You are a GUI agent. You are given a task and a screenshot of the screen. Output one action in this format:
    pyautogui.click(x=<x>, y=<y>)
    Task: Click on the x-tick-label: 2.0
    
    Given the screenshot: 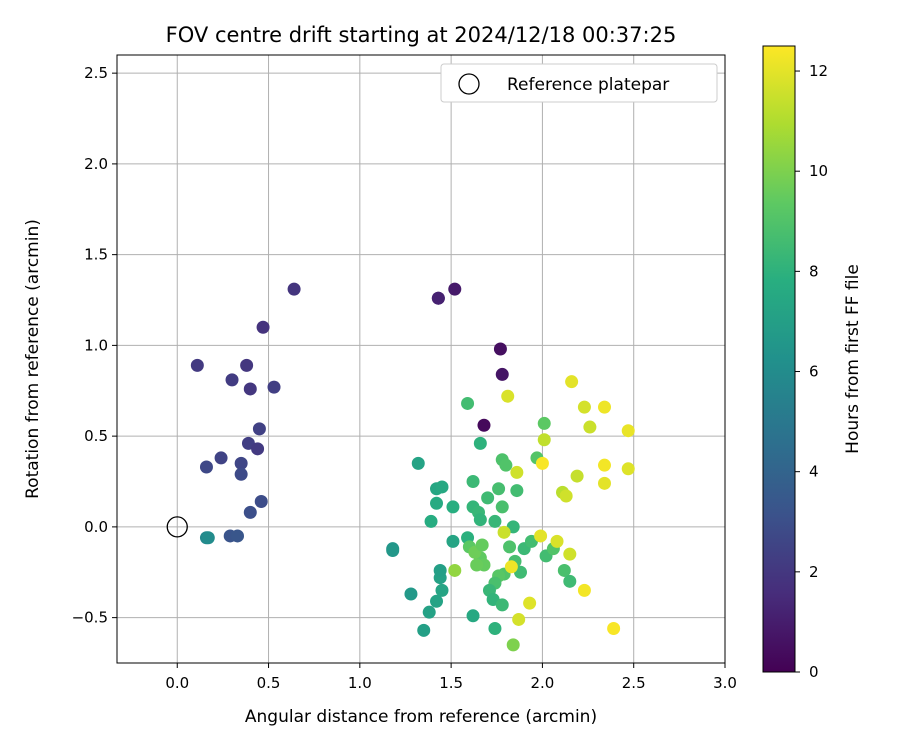 What is the action you would take?
    pyautogui.click(x=542, y=683)
    